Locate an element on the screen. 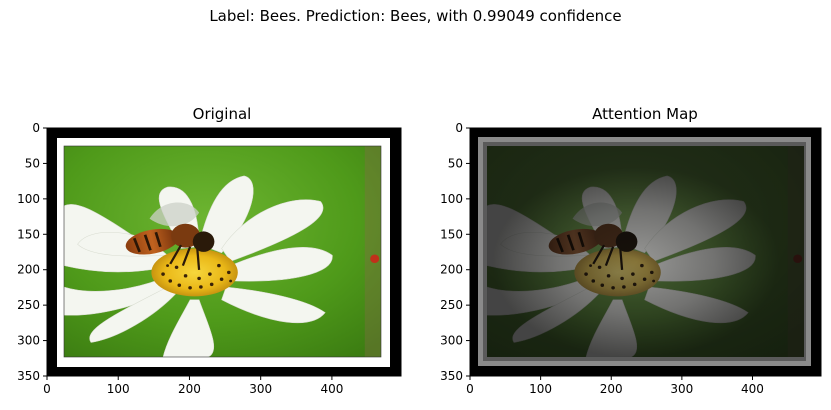 The image size is (831, 410). panel-title-original: Original is located at coordinates (222, 114).